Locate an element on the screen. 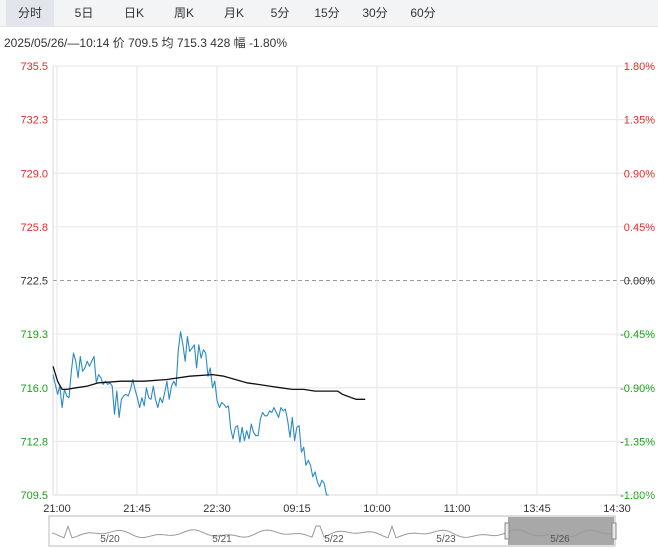 This screenshot has width=658, height=548. x-time-label: 13:45 is located at coordinates (537, 509).